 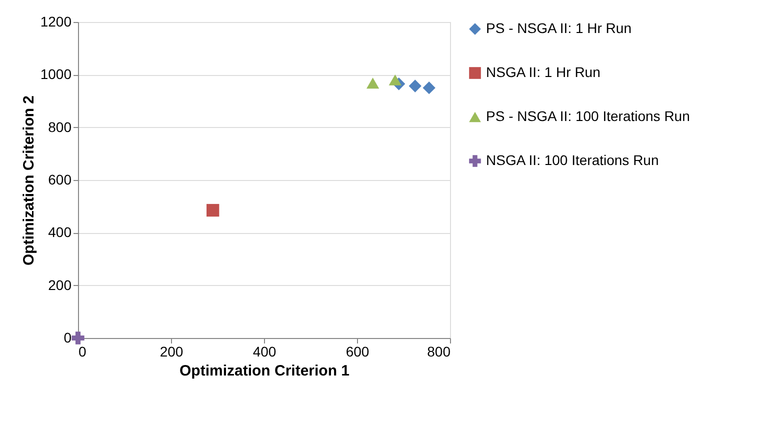 I want to click on x-tick-label: 400, so click(x=264, y=352).